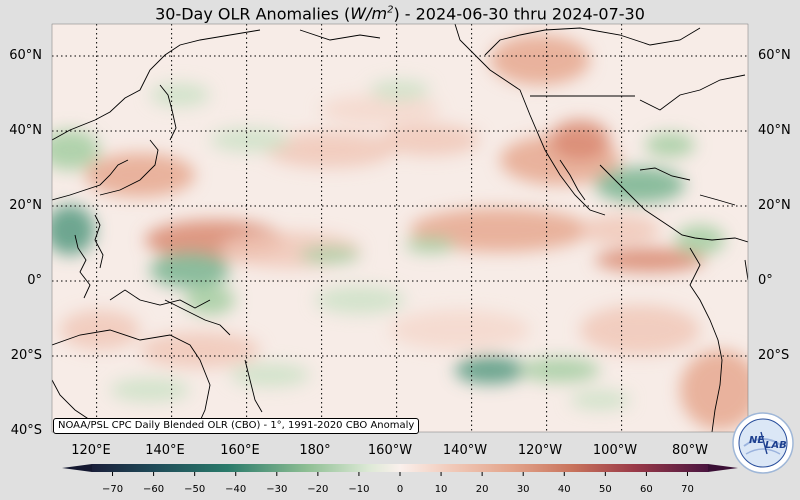 The width and height of the screenshot is (800, 500). What do you see at coordinates (400, 489) in the screenshot?
I see `colorbar-tick-label: 0` at bounding box center [400, 489].